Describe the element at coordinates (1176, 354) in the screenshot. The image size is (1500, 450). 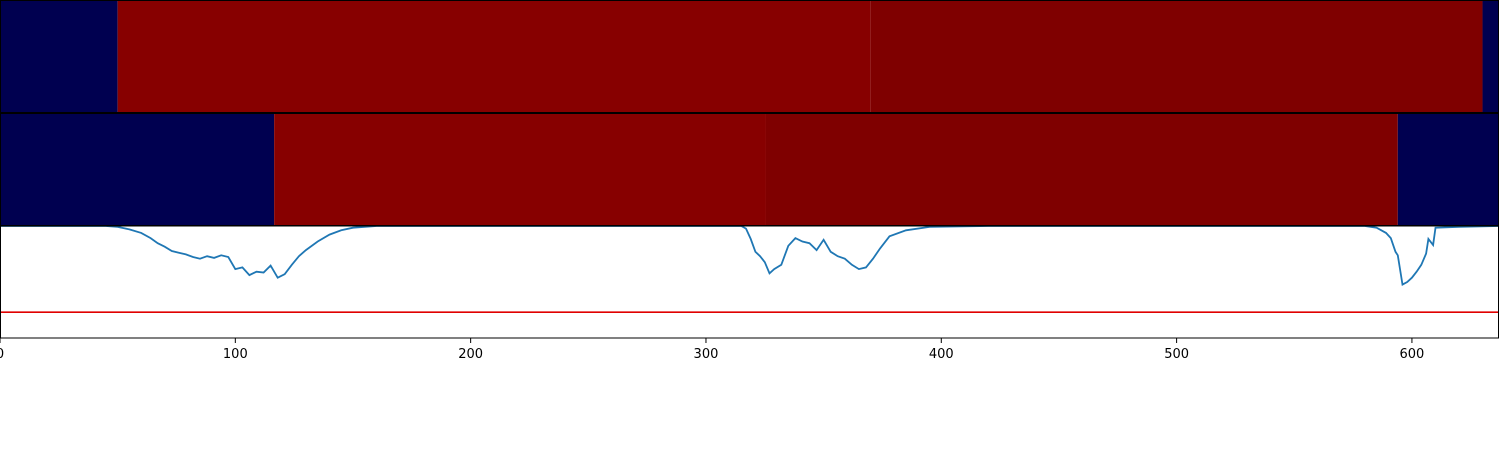
I see `x-tick-label-500: 500` at that location.